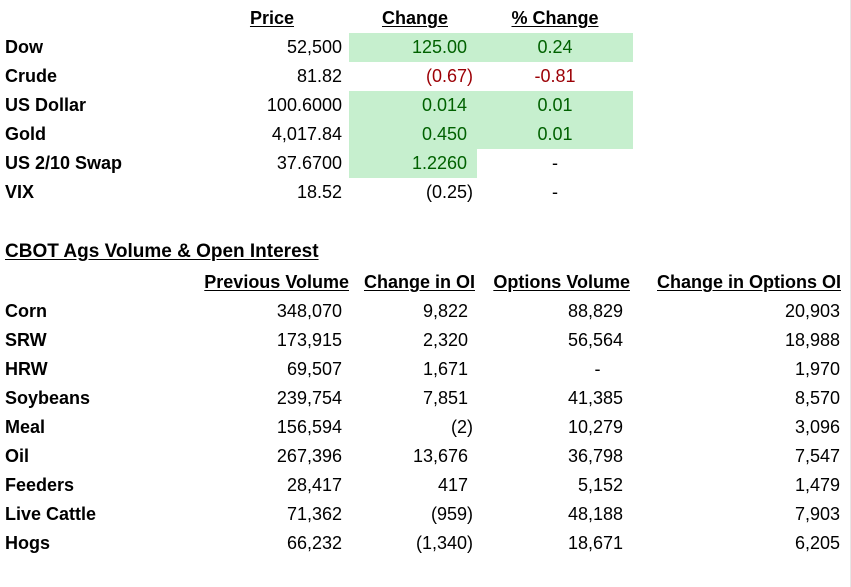 Image resolution: width=851 pixels, height=587 pixels. Describe the element at coordinates (555, 76) in the screenshot. I see `pct-change-cell: -0.81` at that location.